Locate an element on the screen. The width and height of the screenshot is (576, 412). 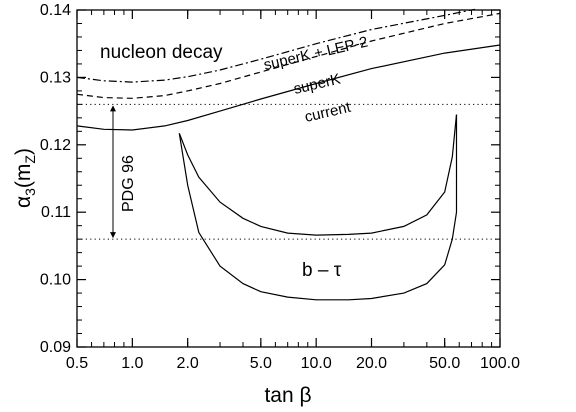
y-axis-paren-close: ) is located at coordinates (23, 151).